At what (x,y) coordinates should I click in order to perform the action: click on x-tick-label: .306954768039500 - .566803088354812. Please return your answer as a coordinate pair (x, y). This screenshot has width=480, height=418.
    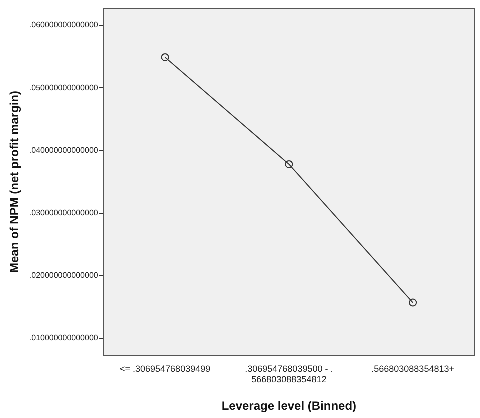
    Looking at the image, I should click on (289, 374).